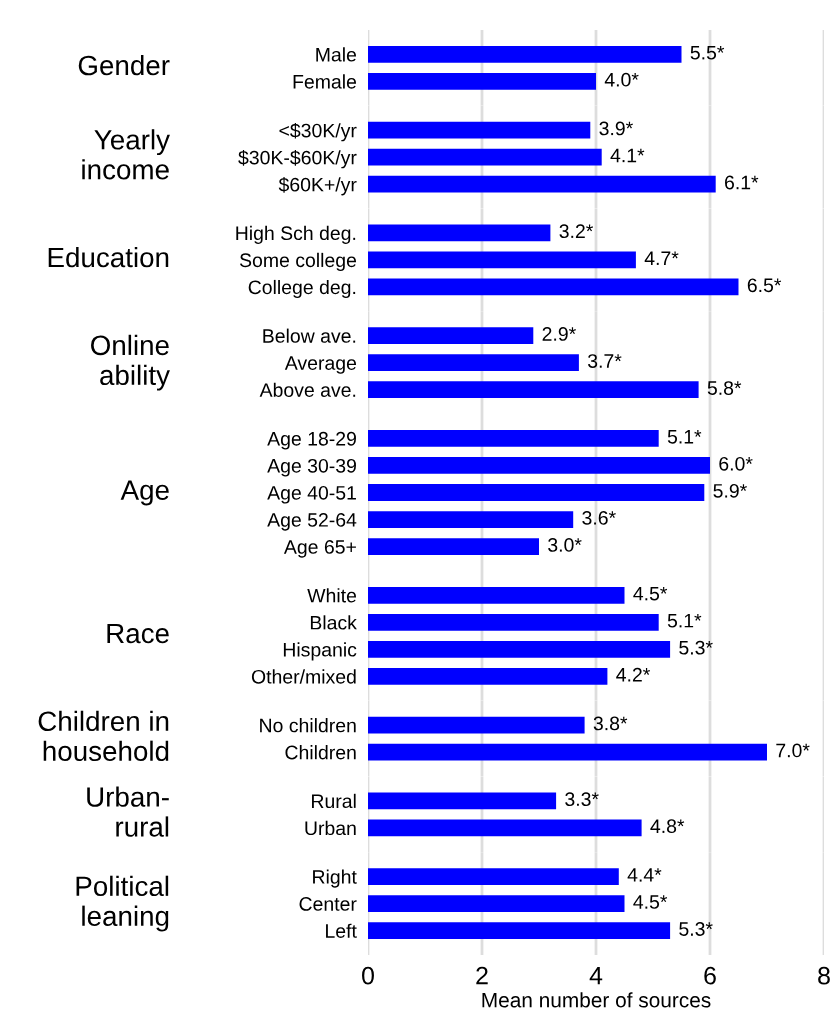  Describe the element at coordinates (335, 878) in the screenshot. I see `y-tick-label: Right` at that location.